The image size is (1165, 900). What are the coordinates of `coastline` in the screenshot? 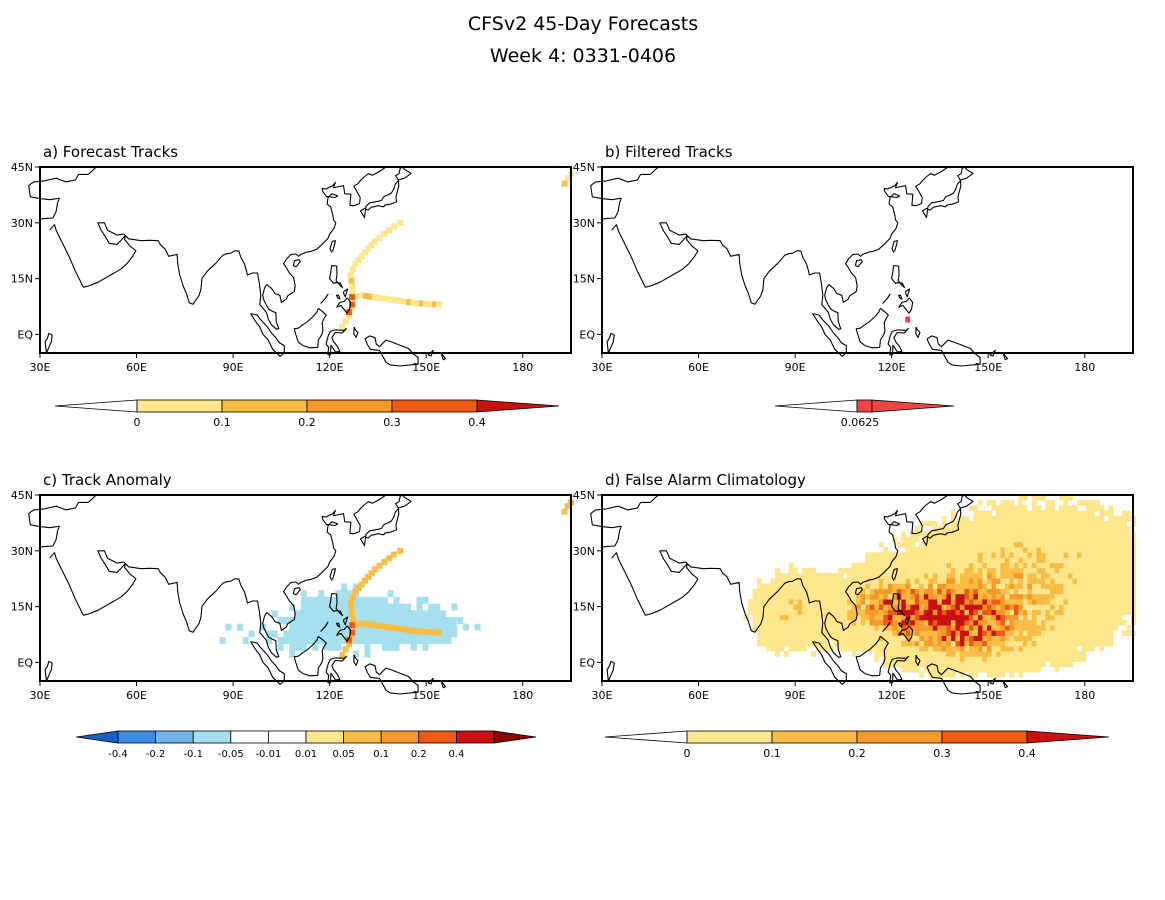 It's located at (336, 341).